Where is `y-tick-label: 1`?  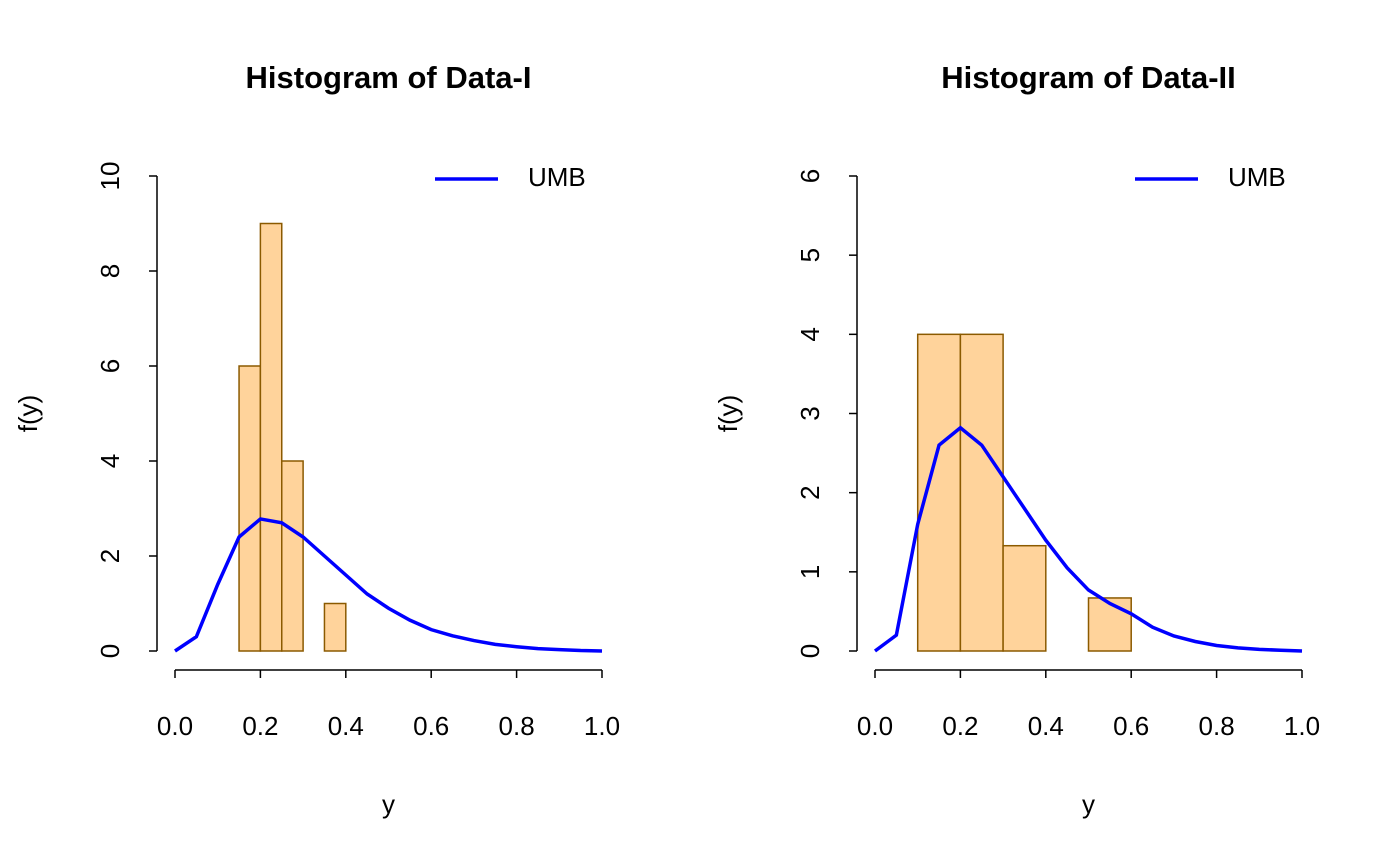
y-tick-label: 1 is located at coordinates (810, 572).